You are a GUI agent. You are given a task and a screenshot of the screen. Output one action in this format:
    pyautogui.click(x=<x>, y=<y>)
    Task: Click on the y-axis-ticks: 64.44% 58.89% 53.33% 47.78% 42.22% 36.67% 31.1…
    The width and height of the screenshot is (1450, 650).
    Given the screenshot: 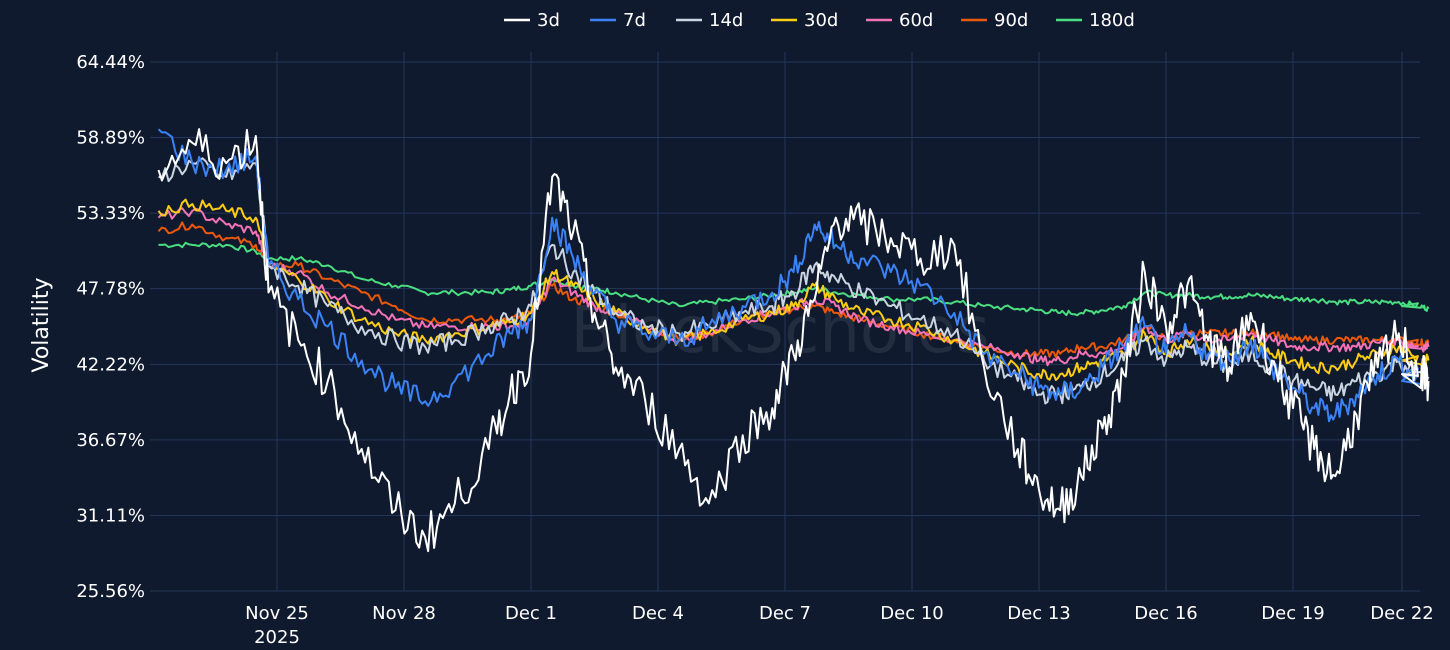 What is the action you would take?
    pyautogui.click(x=110, y=327)
    